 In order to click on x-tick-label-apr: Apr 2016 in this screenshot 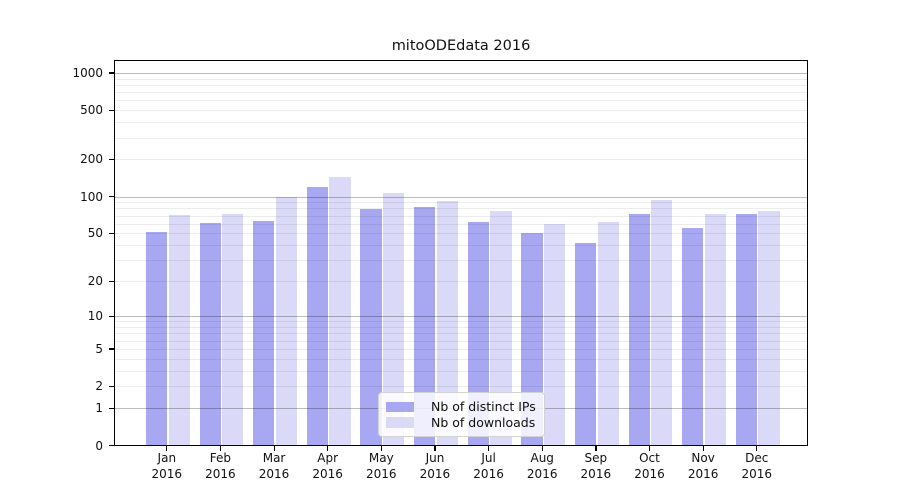, I will do `click(327, 466)`.